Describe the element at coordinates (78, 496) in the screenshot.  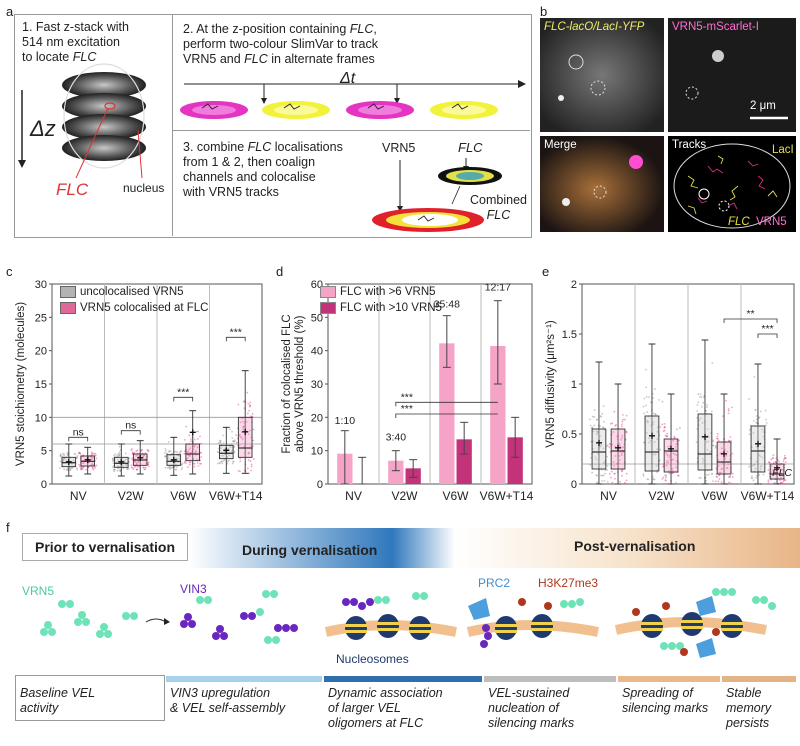
I see `x-tick-label: NV` at that location.